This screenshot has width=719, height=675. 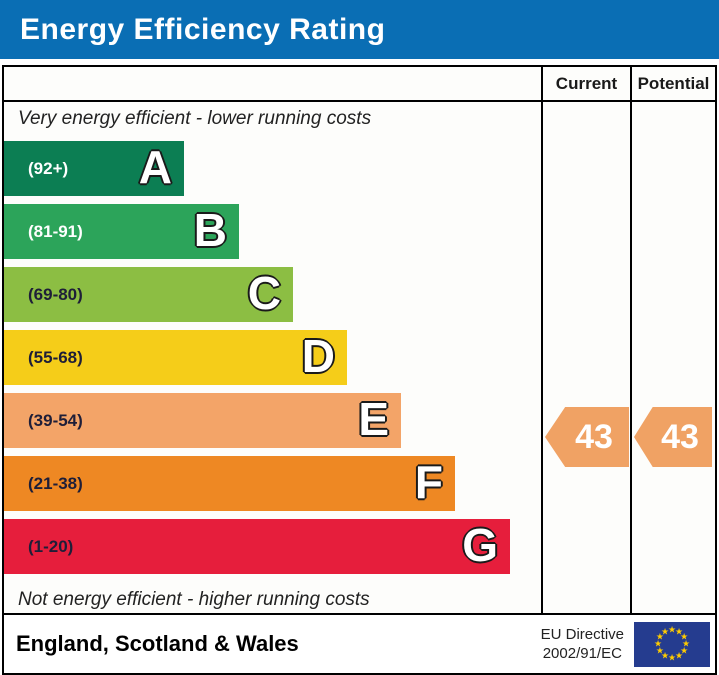 What do you see at coordinates (429, 481) in the screenshot?
I see `band-letter: F` at bounding box center [429, 481].